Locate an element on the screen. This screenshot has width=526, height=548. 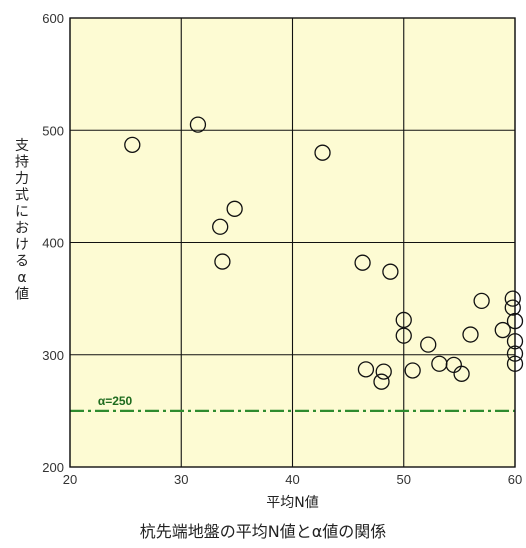
x-tick-label: 50 is located at coordinates (404, 479).